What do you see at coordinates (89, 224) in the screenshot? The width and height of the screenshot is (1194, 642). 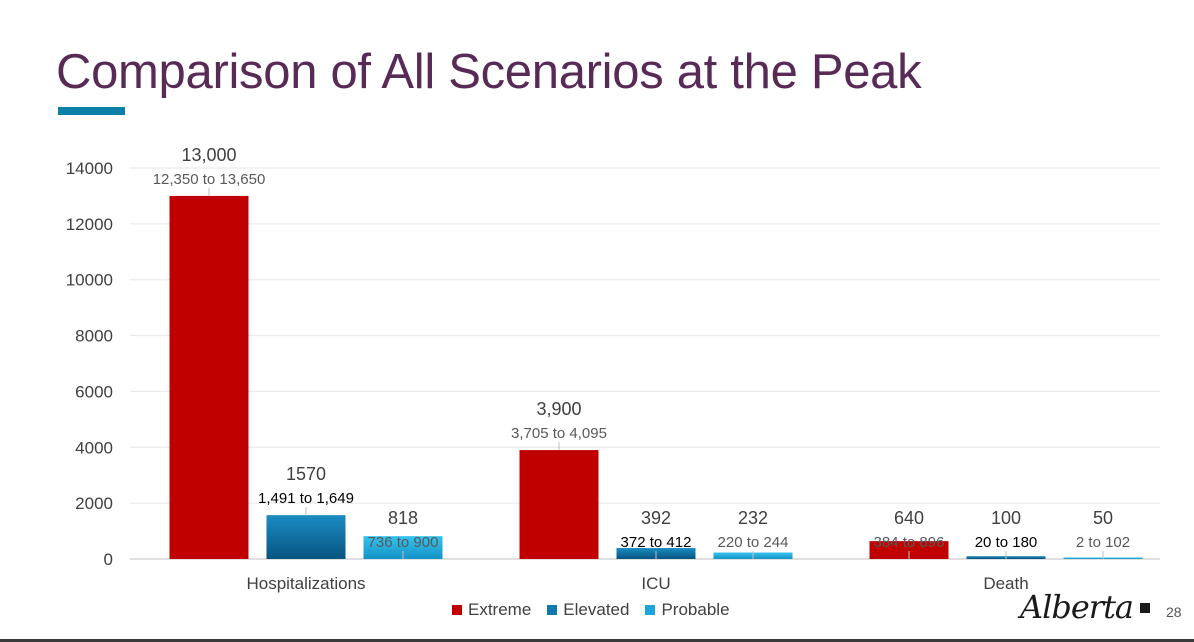 I see `y-tick-label-12000: 12000` at bounding box center [89, 224].